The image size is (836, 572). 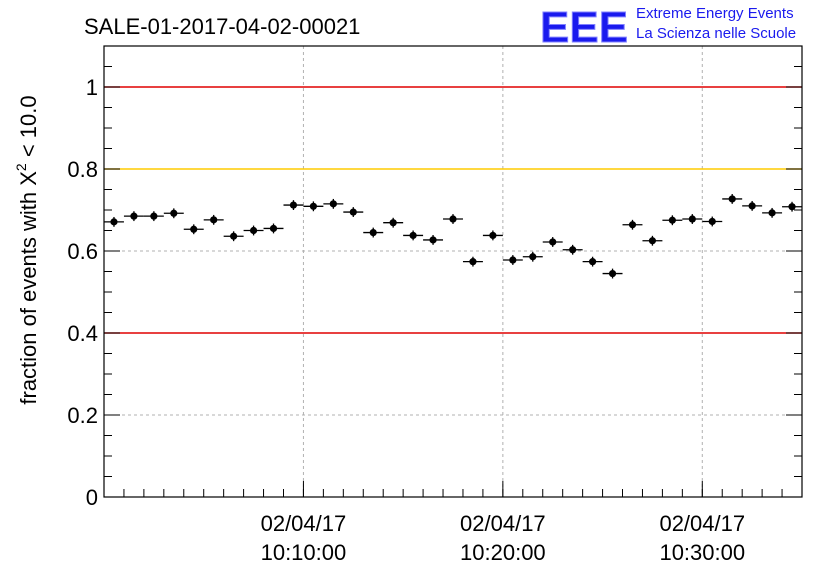 I want to click on y-tick-label: 0.8, so click(x=82, y=169).